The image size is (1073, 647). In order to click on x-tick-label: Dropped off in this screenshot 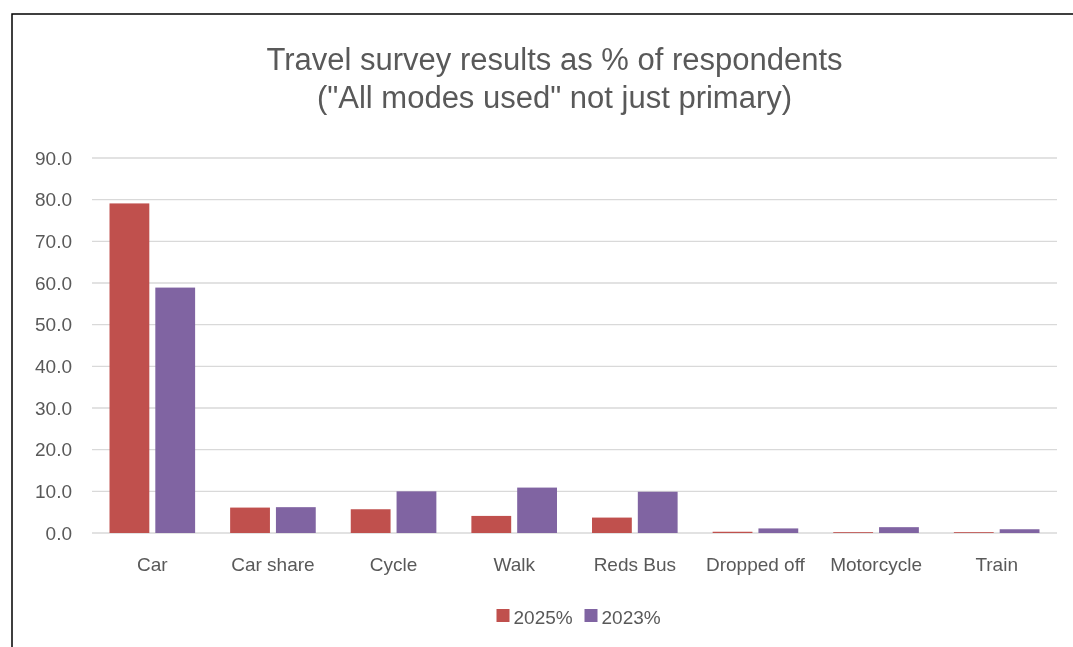, I will do `click(755, 564)`.